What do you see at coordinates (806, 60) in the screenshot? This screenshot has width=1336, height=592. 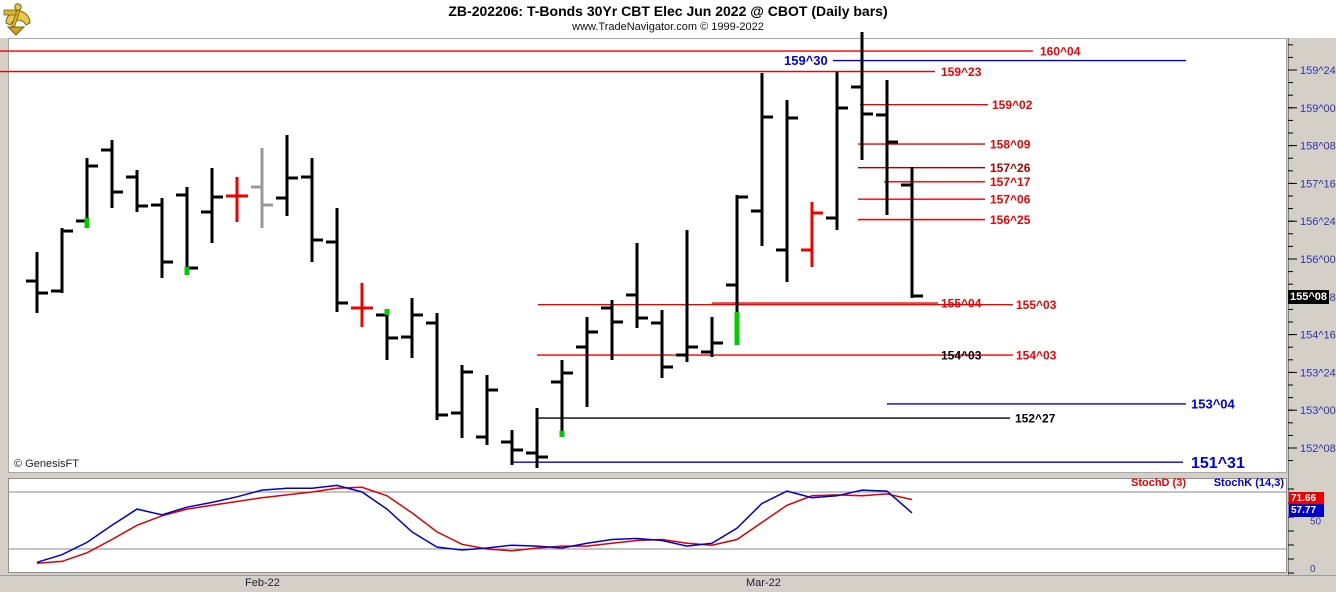 I see `price-level-label: 159^30` at bounding box center [806, 60].